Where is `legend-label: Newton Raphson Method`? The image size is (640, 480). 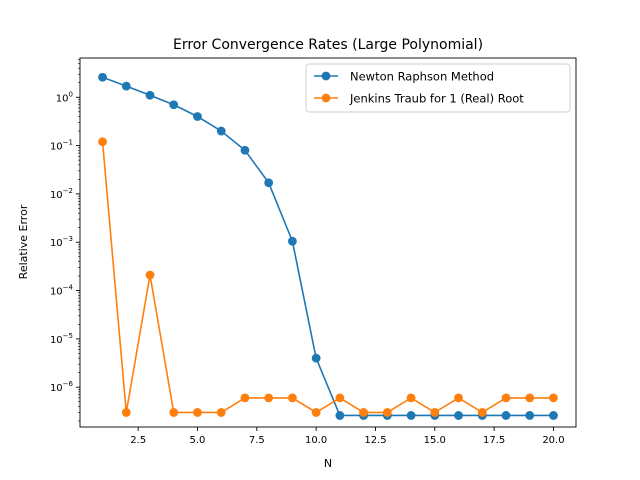 legend-label: Newton Raphson Method is located at coordinates (422, 77).